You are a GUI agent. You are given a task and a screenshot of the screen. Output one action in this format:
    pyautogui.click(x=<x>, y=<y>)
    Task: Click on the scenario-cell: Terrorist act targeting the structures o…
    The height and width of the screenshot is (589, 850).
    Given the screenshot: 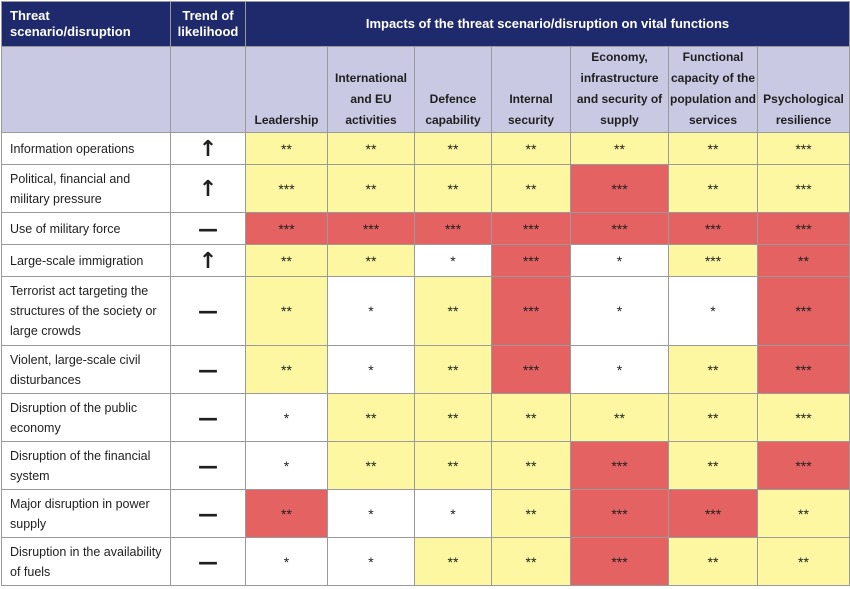 What is the action you would take?
    pyautogui.click(x=86, y=311)
    